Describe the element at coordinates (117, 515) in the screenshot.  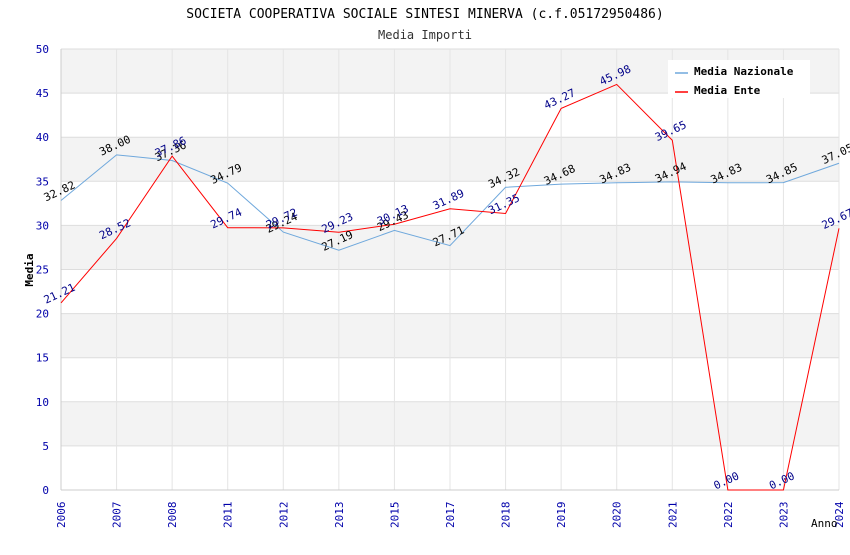
I see `x-tick-label: 2007` at that location.